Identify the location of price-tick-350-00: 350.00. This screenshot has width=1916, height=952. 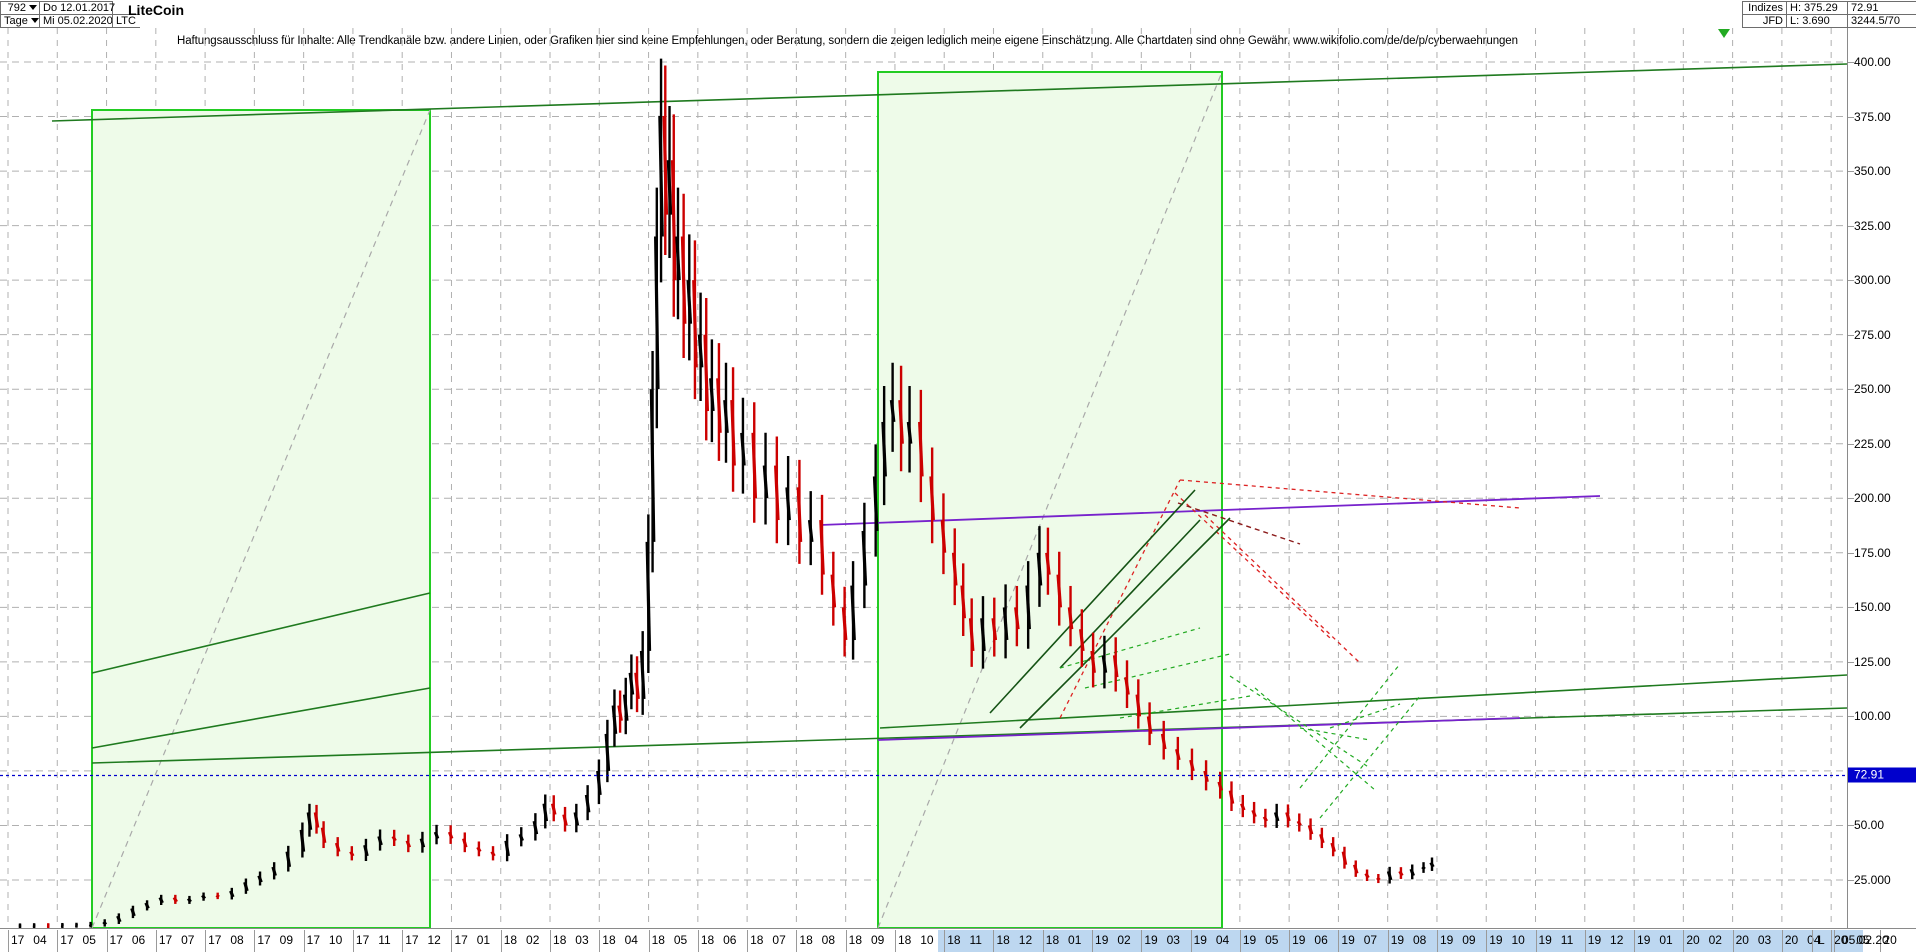
(1872, 171).